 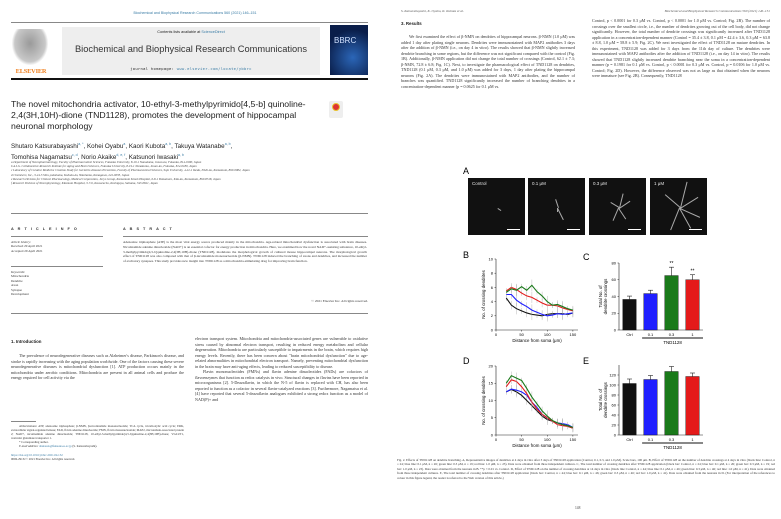 What do you see at coordinates (614, 296) in the screenshot?
I see `y-tick-label: 40` at bounding box center [614, 296].